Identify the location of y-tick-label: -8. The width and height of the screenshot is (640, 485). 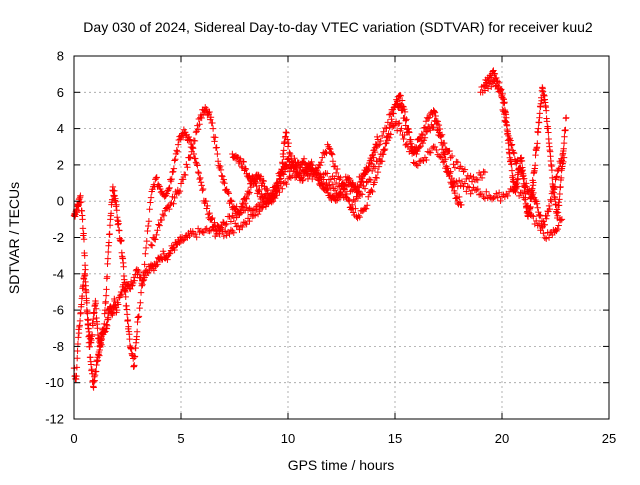
(58, 346).